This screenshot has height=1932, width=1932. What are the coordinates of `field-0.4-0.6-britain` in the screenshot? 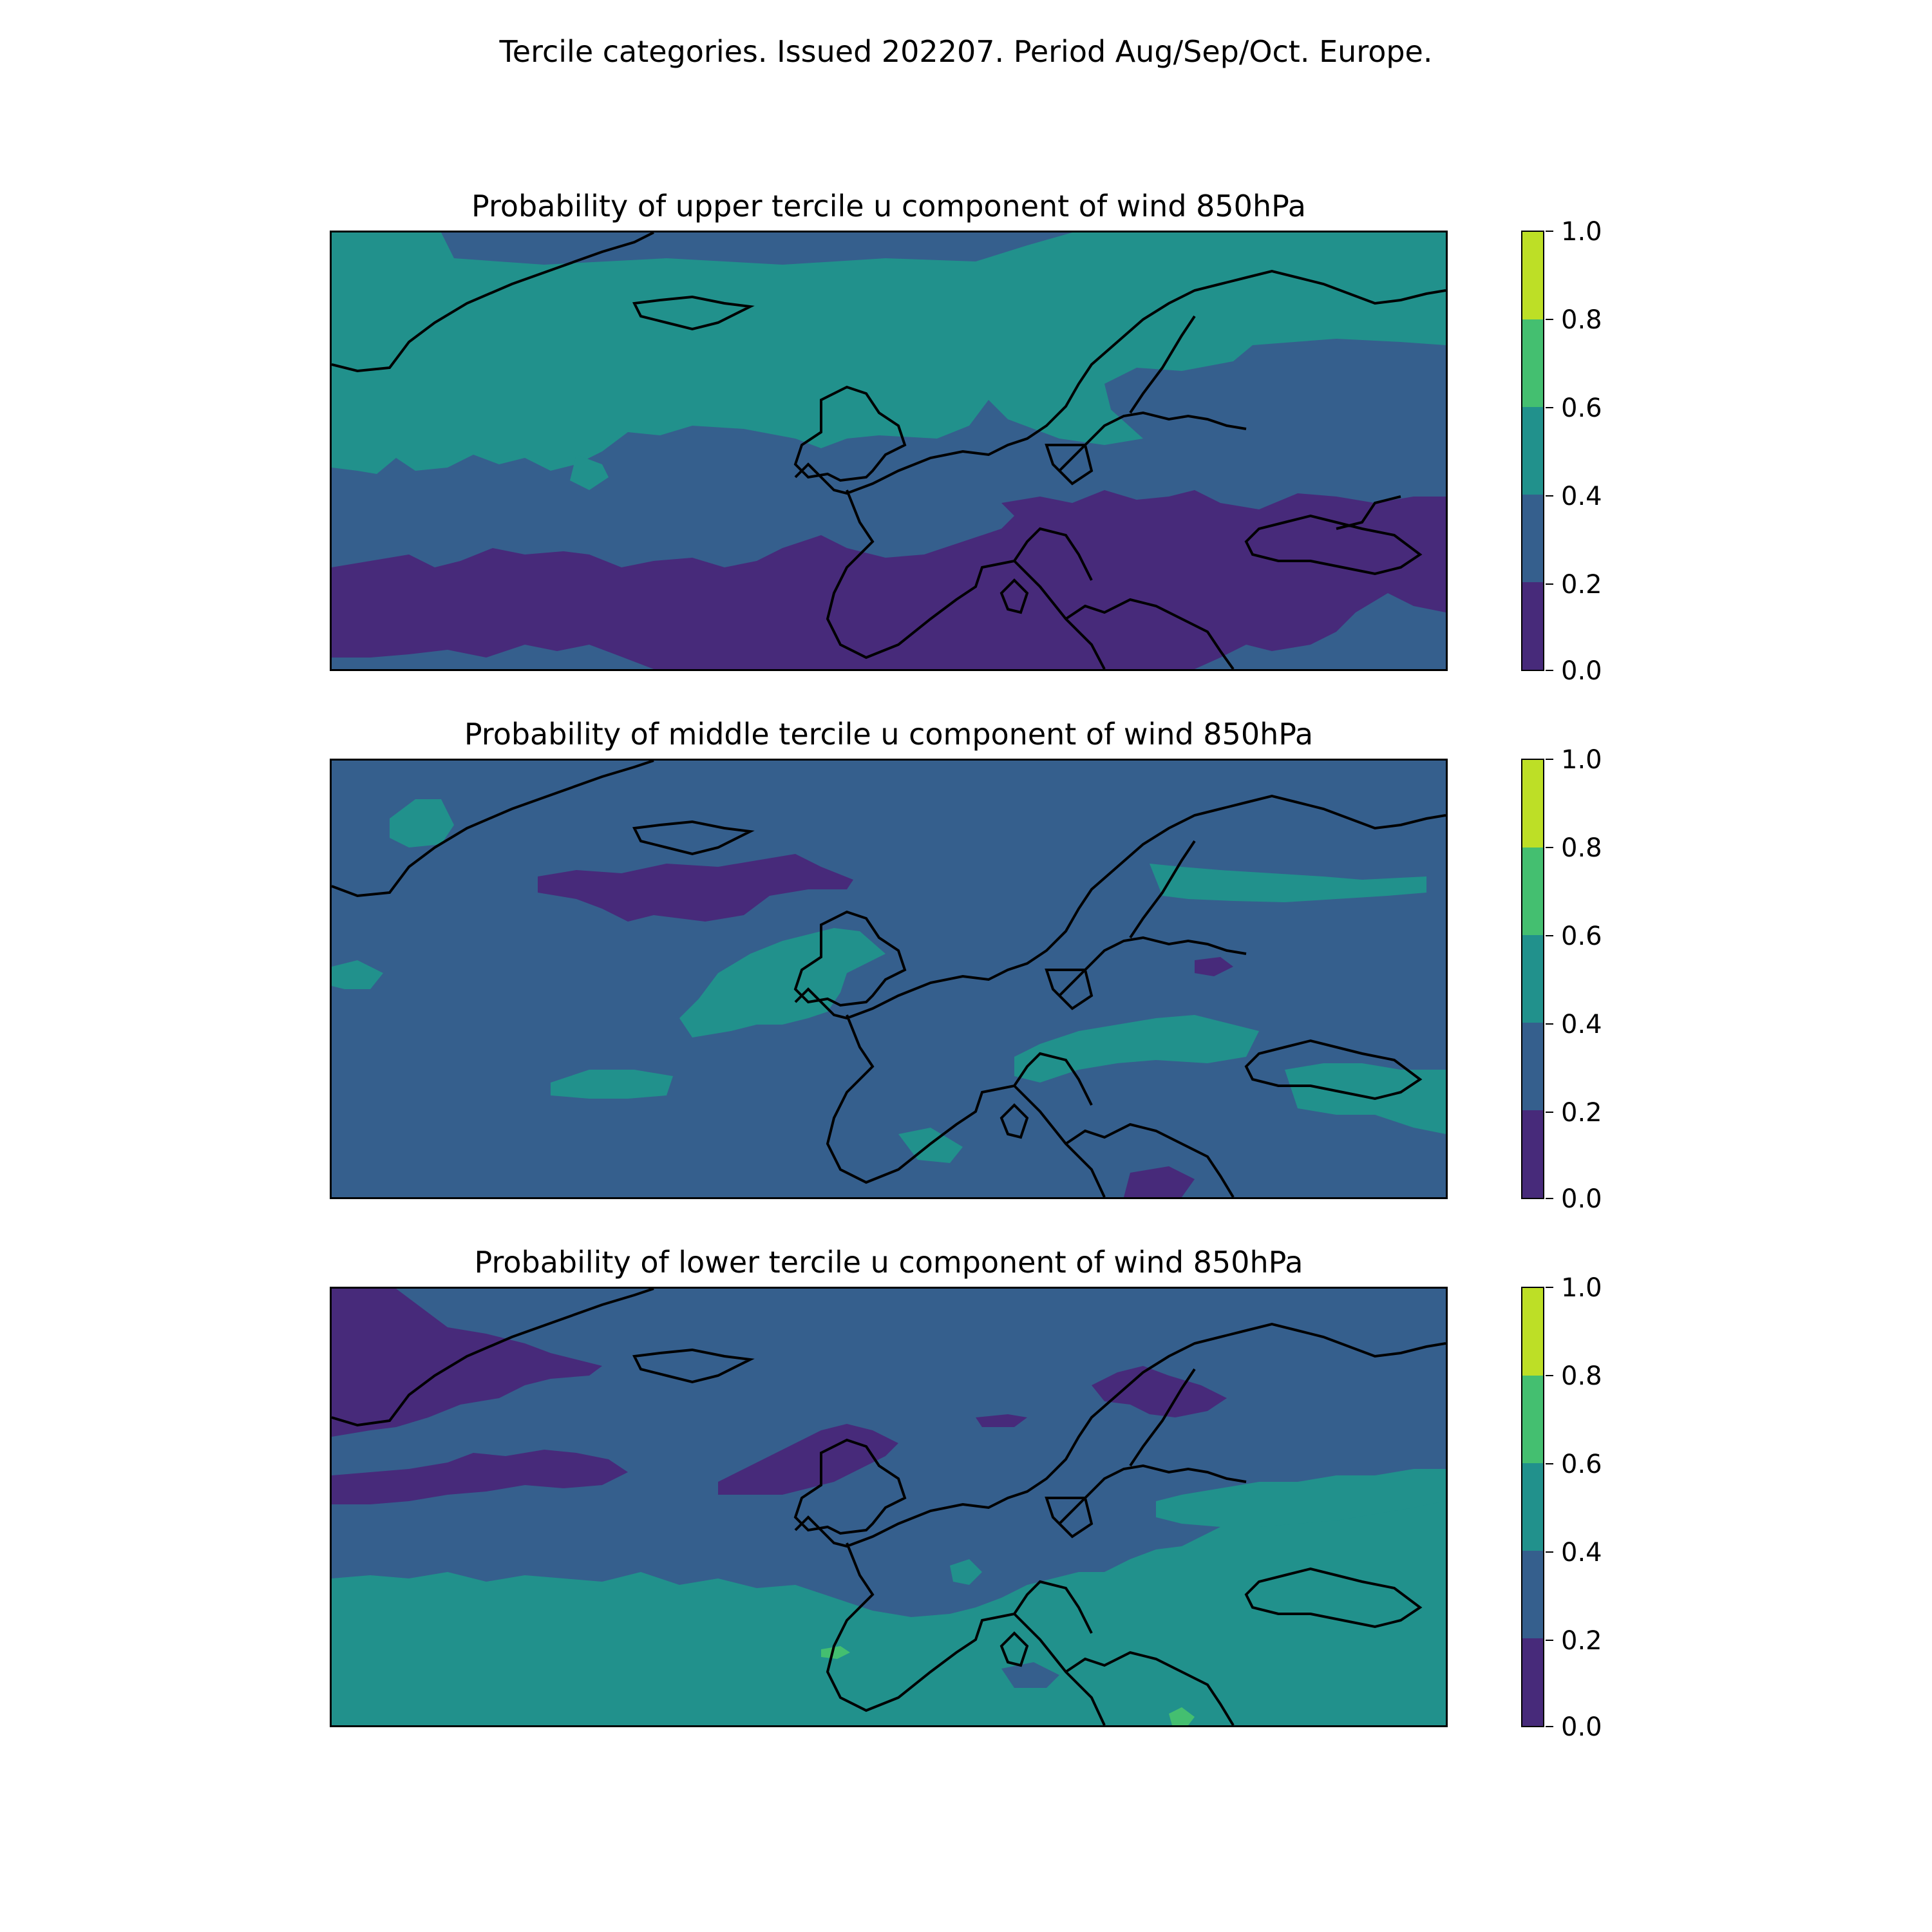 It's located at (782, 982).